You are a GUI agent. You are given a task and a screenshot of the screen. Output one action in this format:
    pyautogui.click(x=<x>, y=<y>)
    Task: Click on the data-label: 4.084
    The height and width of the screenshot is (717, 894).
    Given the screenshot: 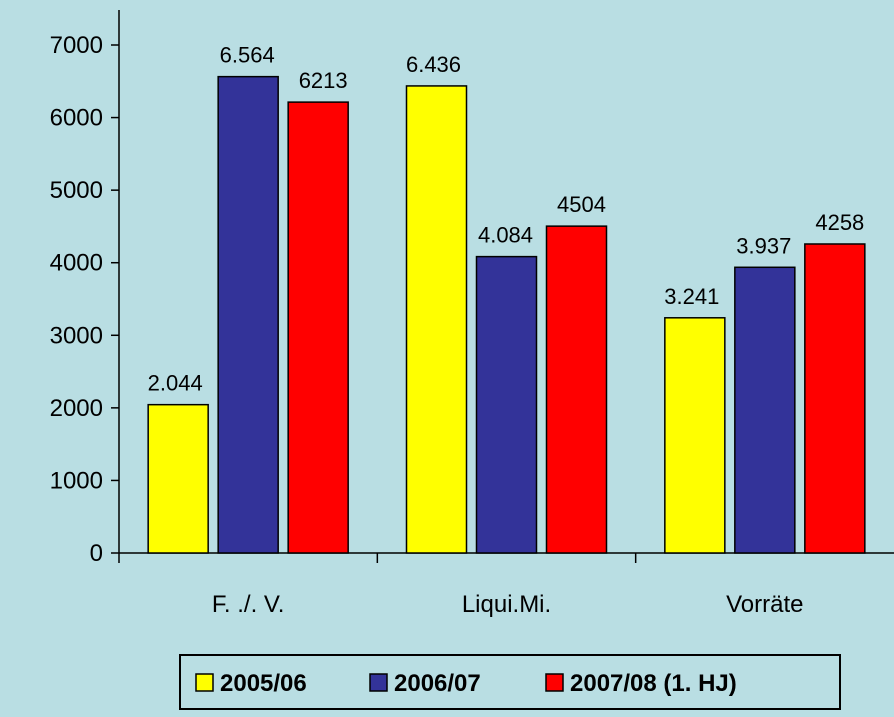 What is the action you would take?
    pyautogui.click(x=505, y=235)
    